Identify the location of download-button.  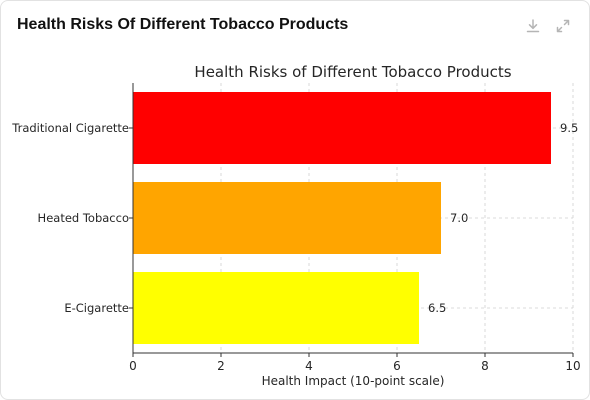
(533, 26).